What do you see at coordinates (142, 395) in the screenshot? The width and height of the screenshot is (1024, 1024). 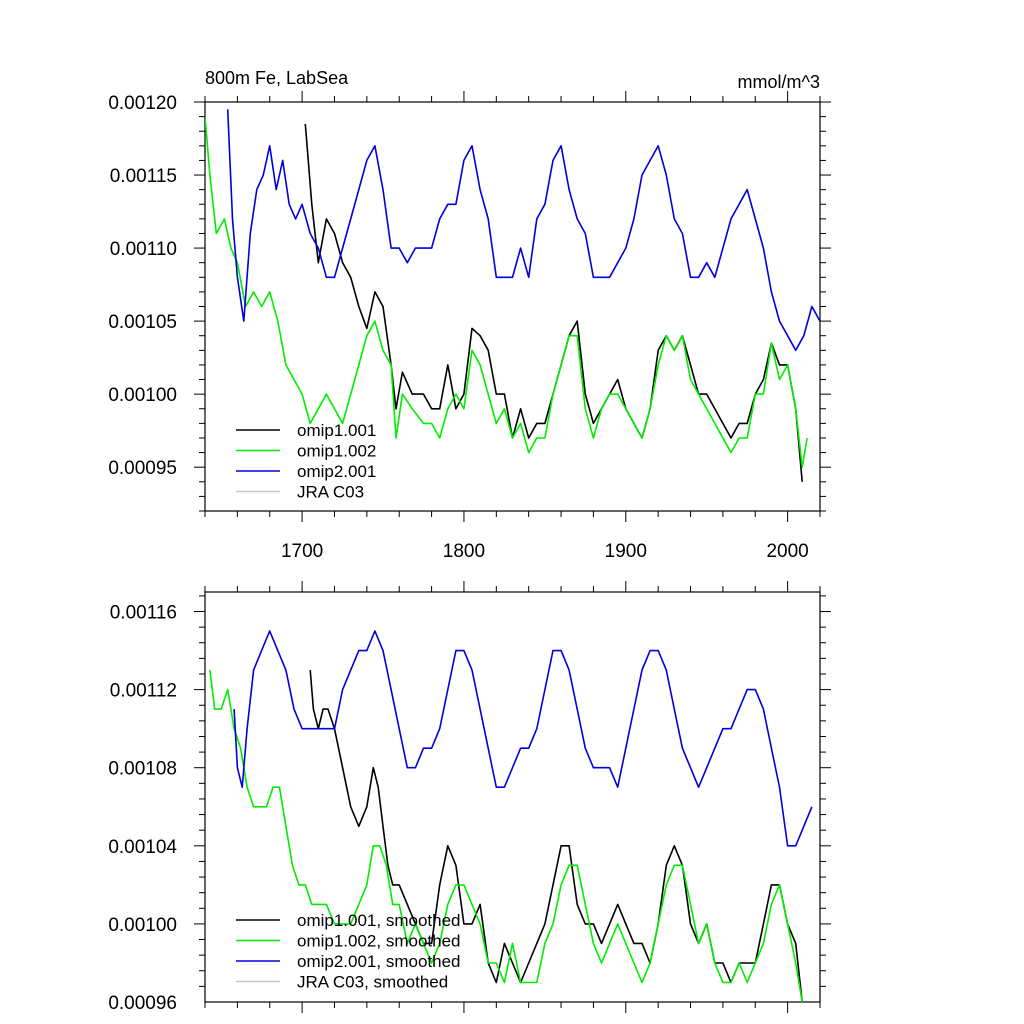 I see `top-y-tick-label: 0.00100` at bounding box center [142, 395].